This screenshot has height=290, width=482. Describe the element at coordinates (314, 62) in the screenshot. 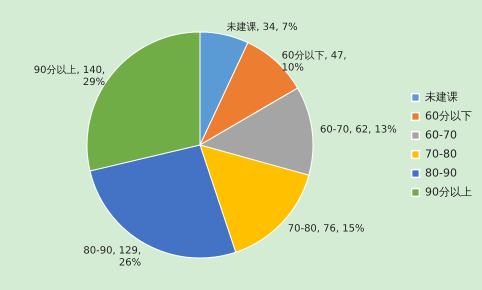

I see `data-label: 60分以下, 47, 10%` at that location.